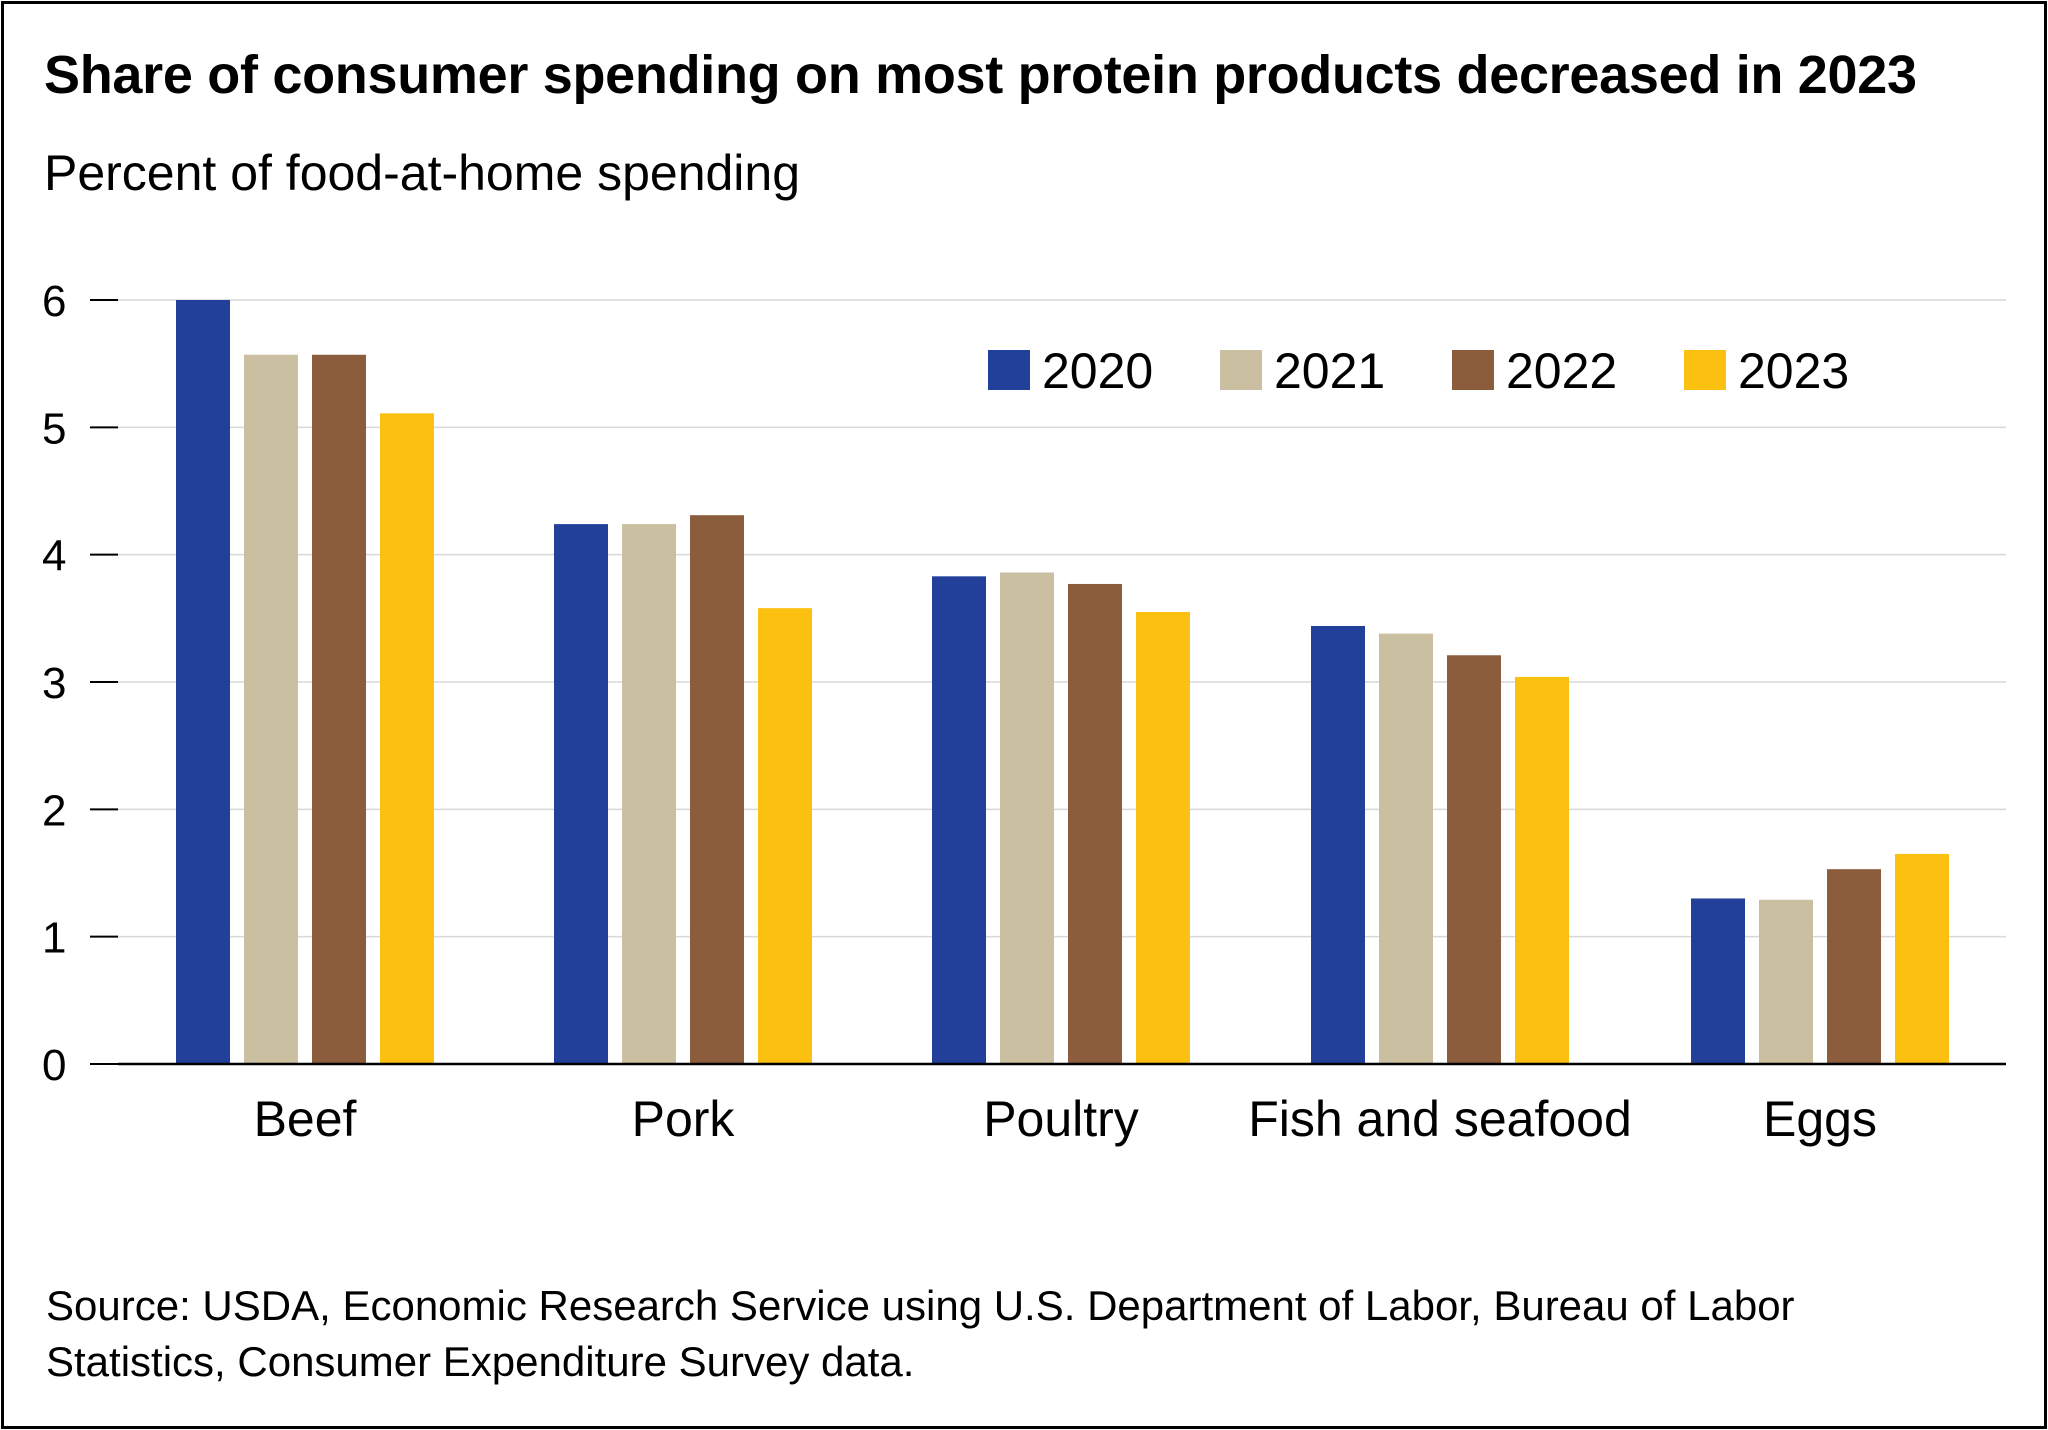  What do you see at coordinates (1922, 958) in the screenshot?
I see `bar-eggs-2023` at bounding box center [1922, 958].